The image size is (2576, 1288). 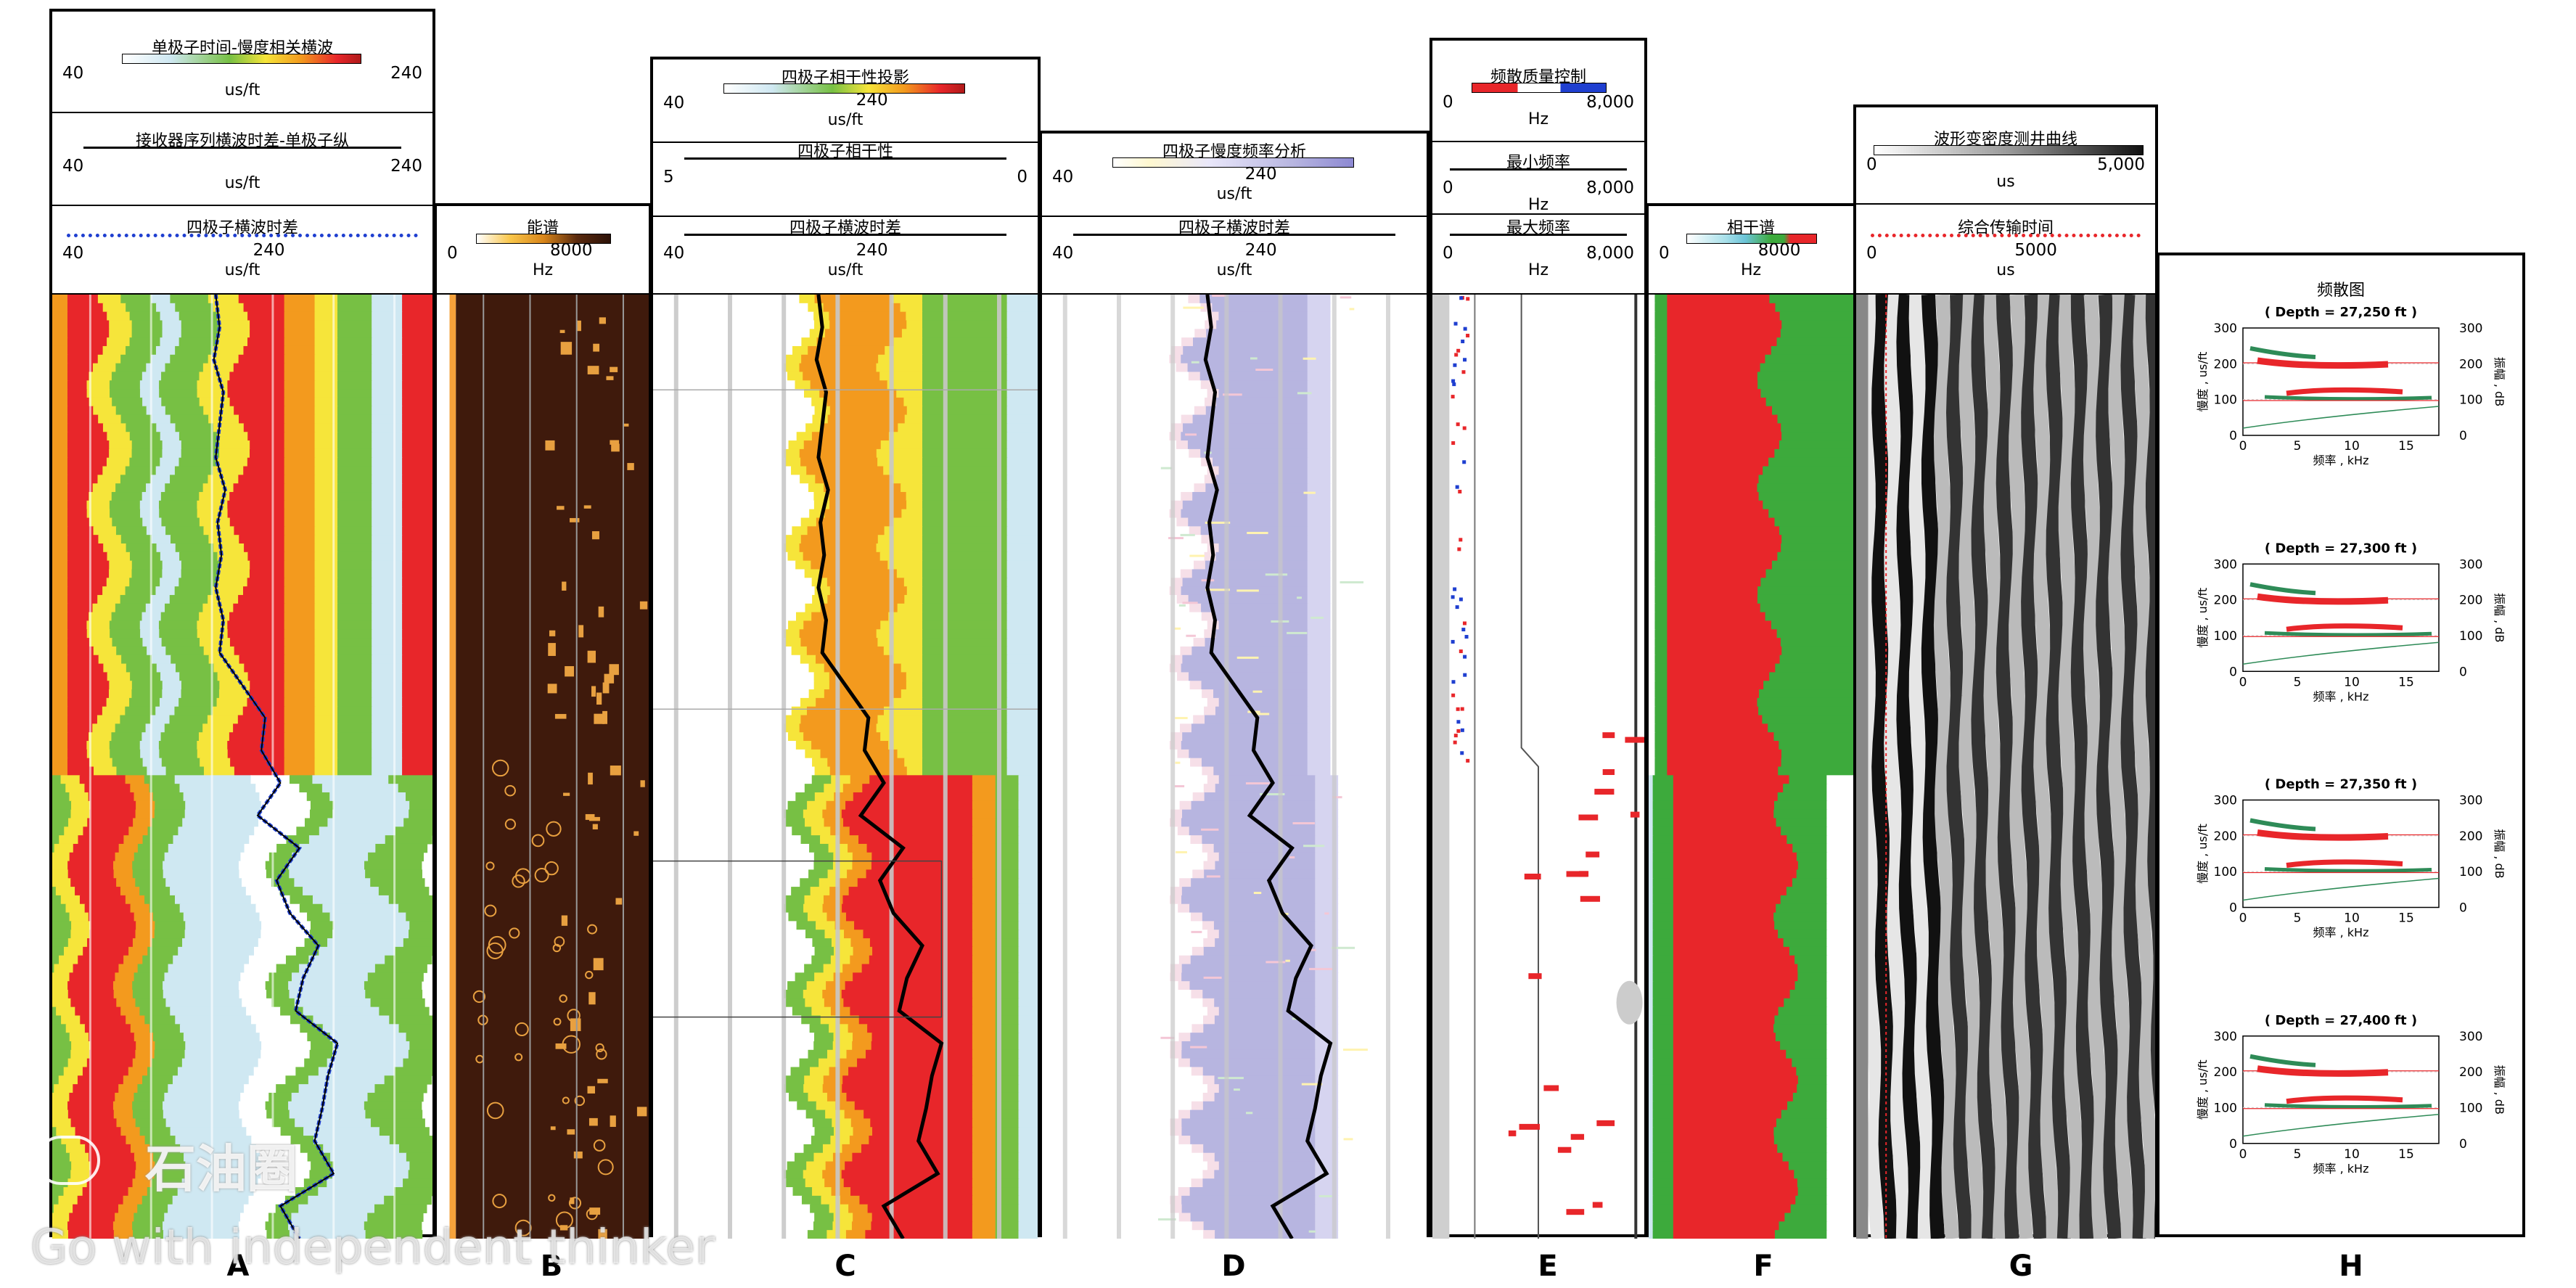 I want to click on plot-svg, so click(x=543, y=767).